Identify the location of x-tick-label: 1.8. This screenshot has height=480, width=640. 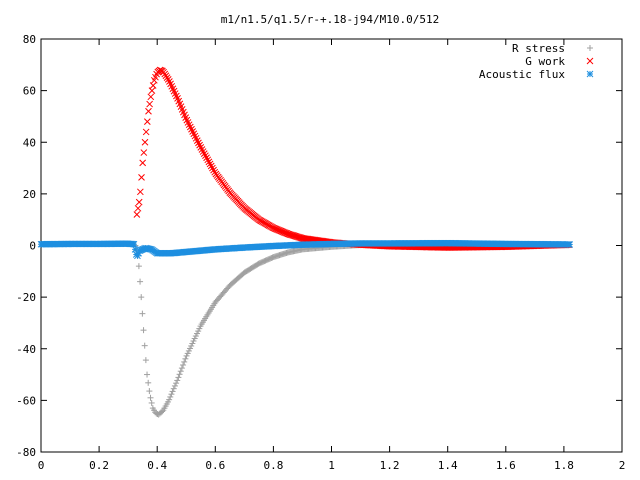
(564, 465).